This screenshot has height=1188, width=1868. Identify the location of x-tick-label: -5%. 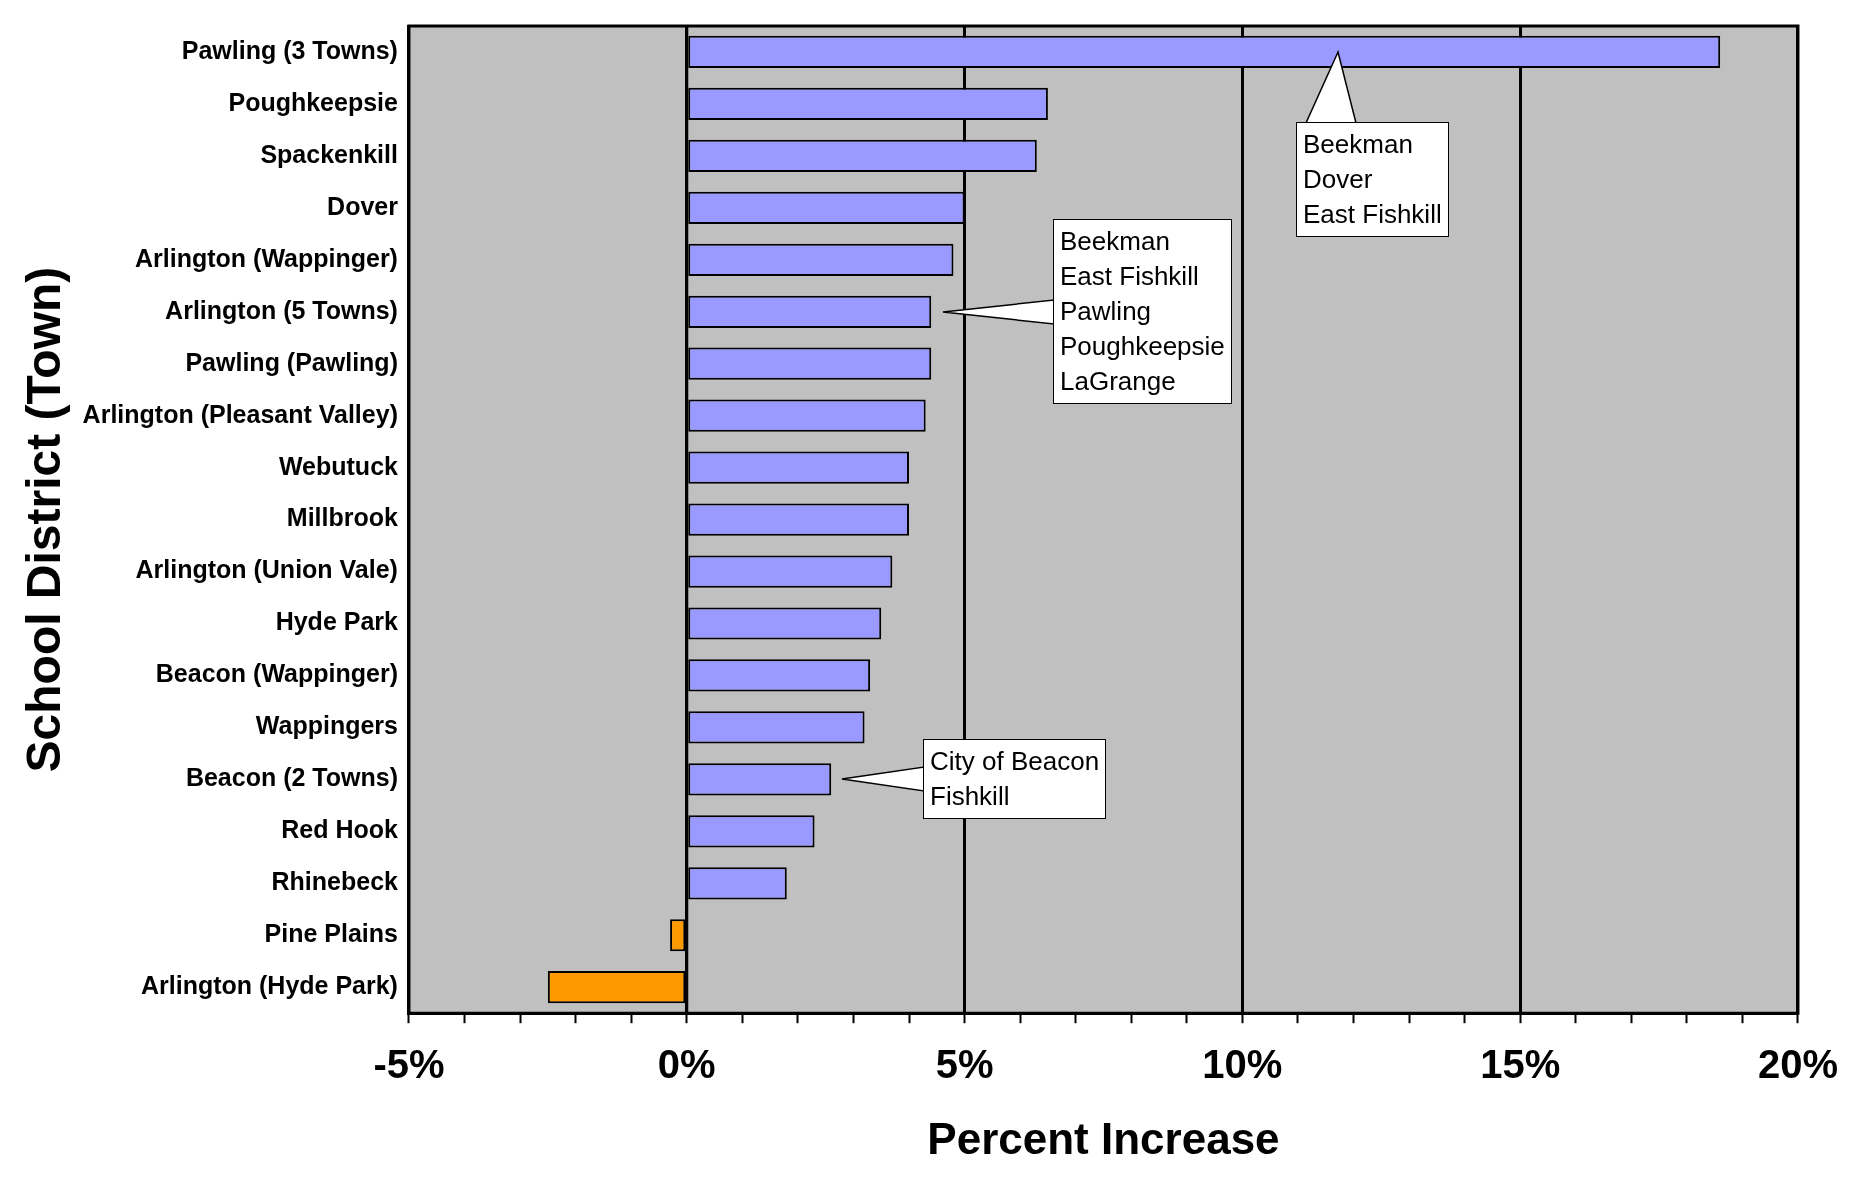
(409, 1064).